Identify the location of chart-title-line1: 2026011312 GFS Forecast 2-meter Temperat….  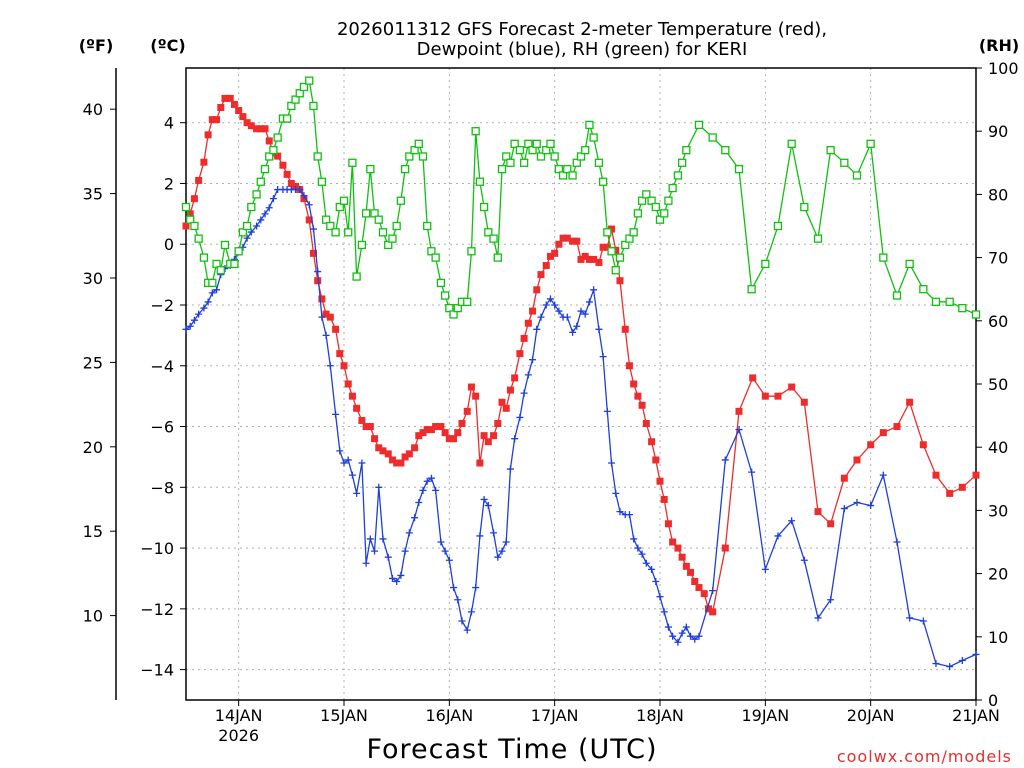
(582, 29).